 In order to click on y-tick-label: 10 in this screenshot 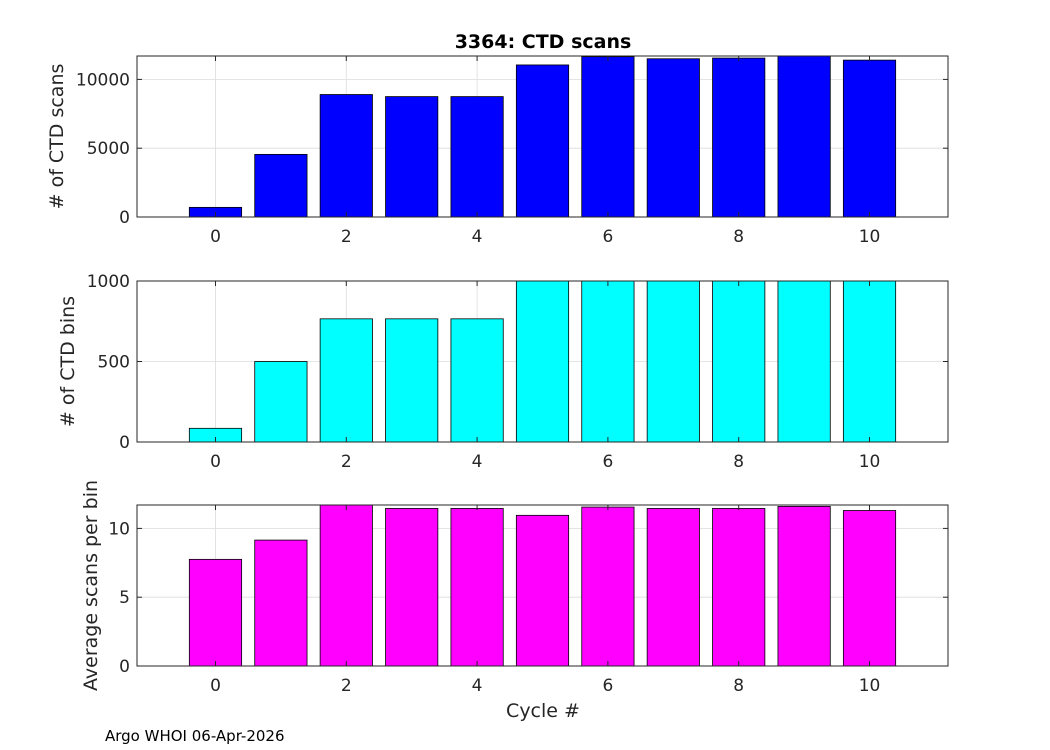, I will do `click(119, 529)`.